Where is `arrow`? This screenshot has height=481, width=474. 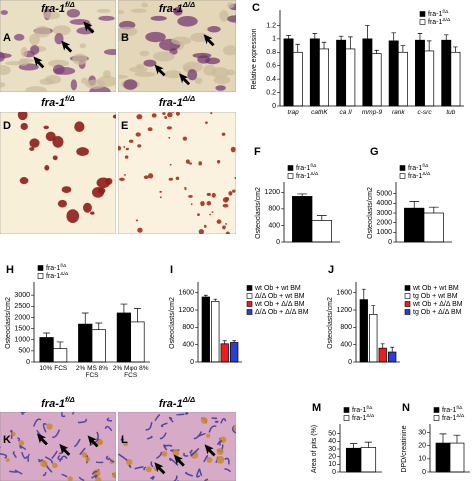 arrow is located at coordinates (42, 439).